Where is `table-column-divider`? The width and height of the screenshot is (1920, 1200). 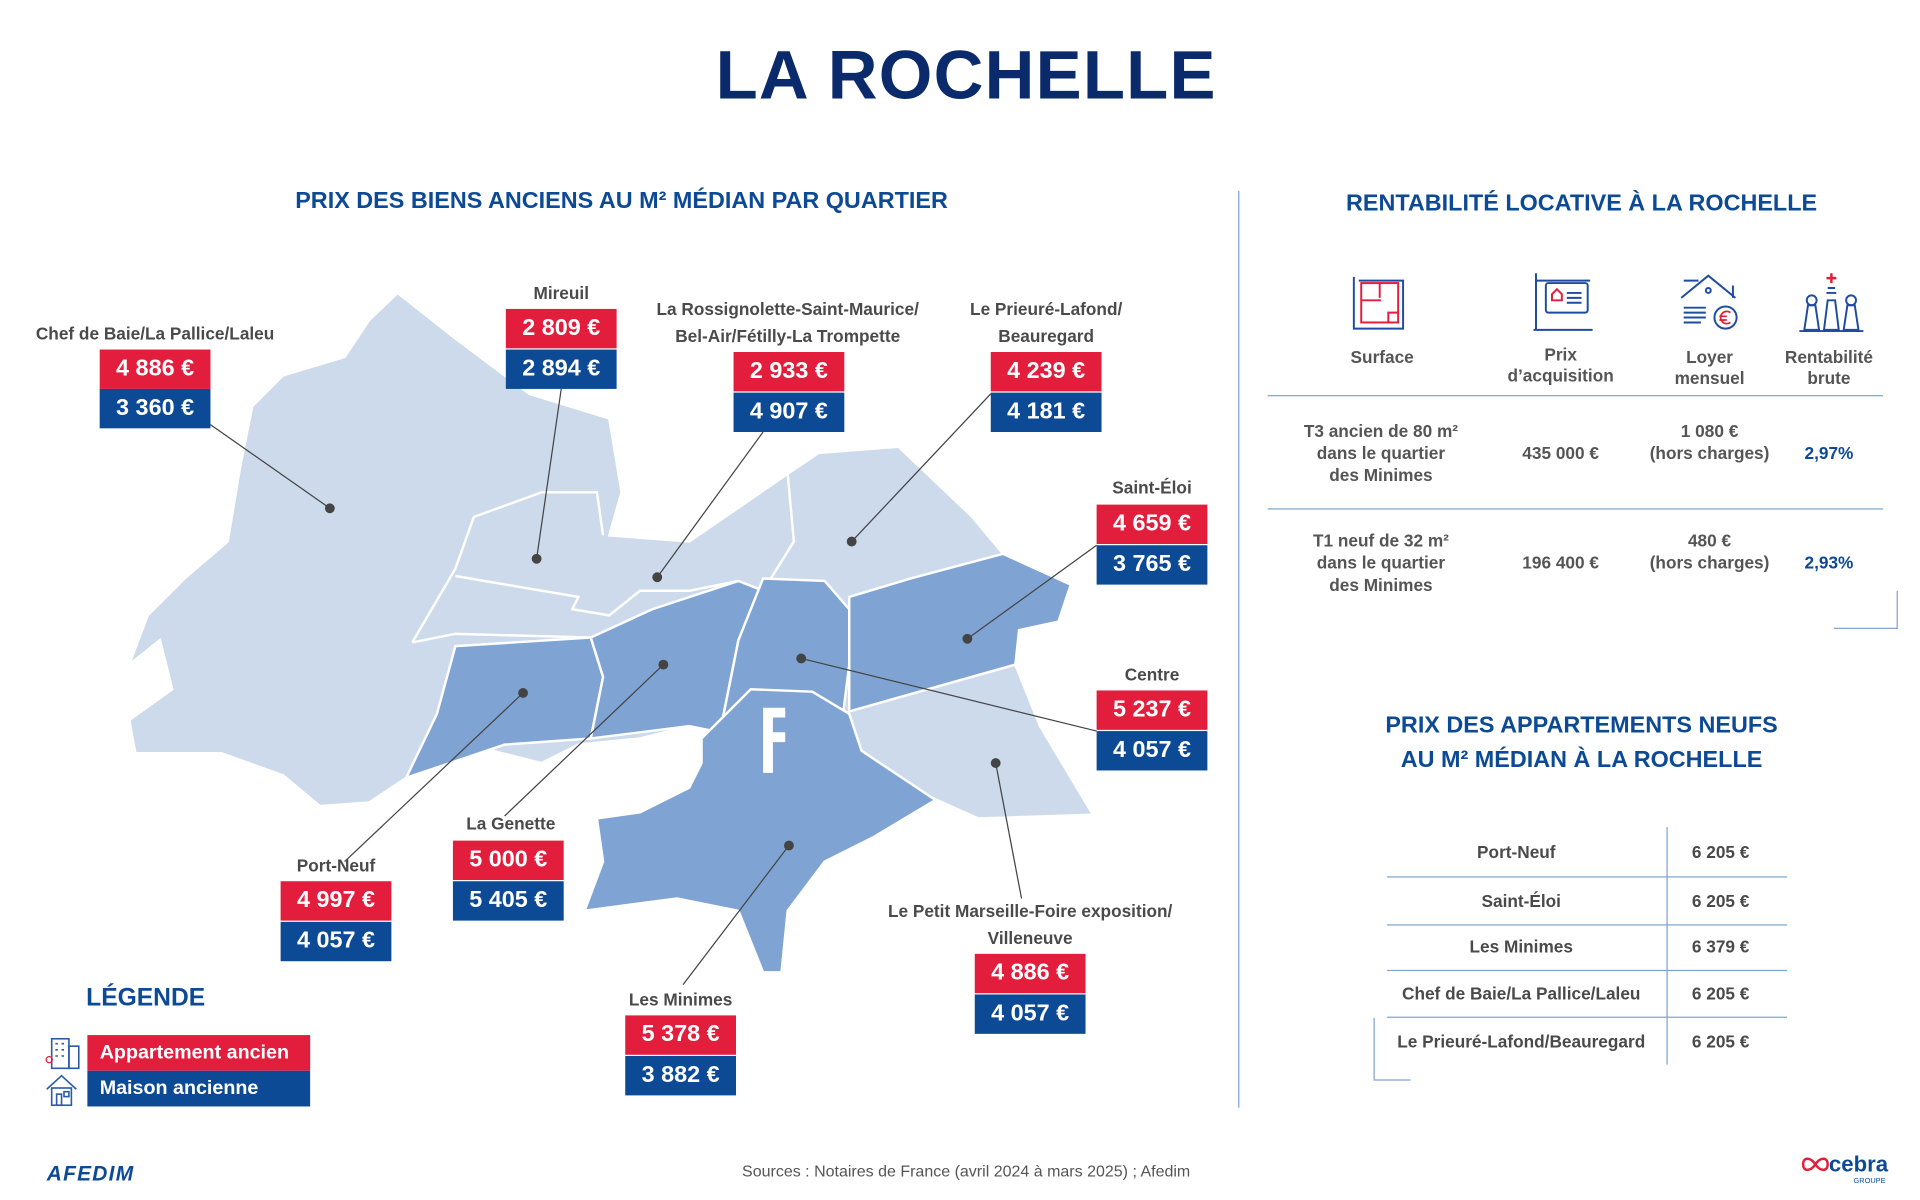 table-column-divider is located at coordinates (1667, 946).